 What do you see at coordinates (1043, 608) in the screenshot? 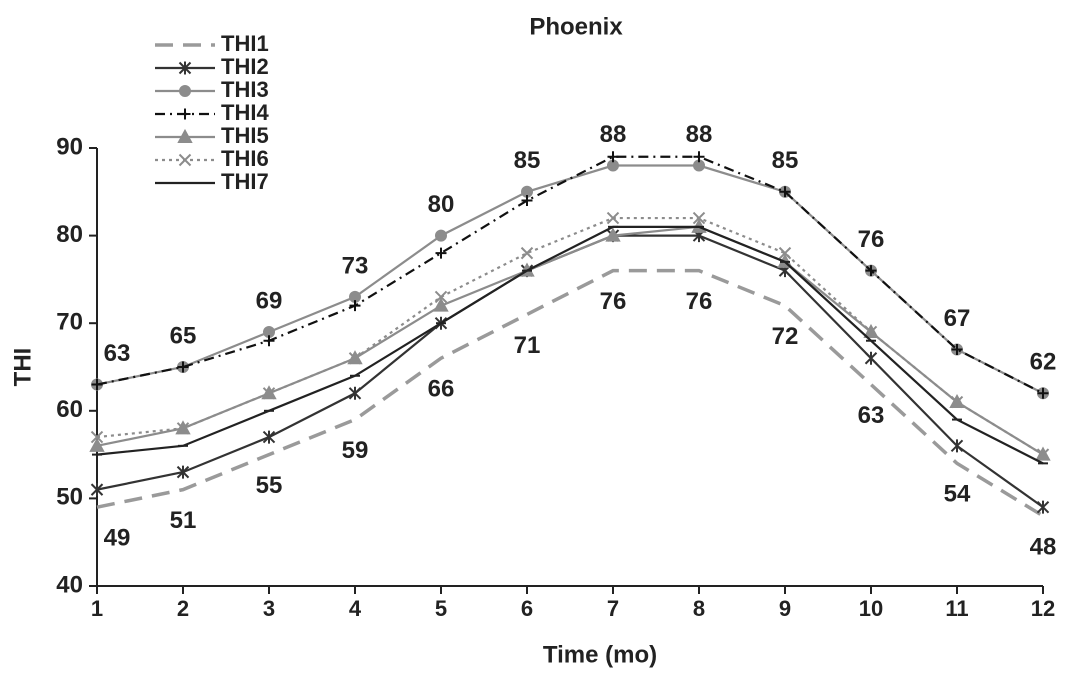
I see `x-tick-label: 12` at bounding box center [1043, 608].